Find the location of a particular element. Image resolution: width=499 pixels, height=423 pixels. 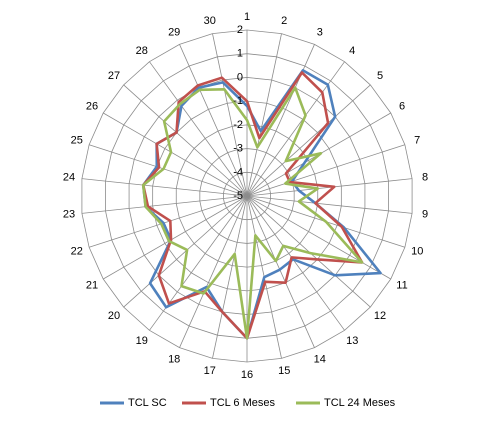

category-label: 1 is located at coordinates (247, 17).